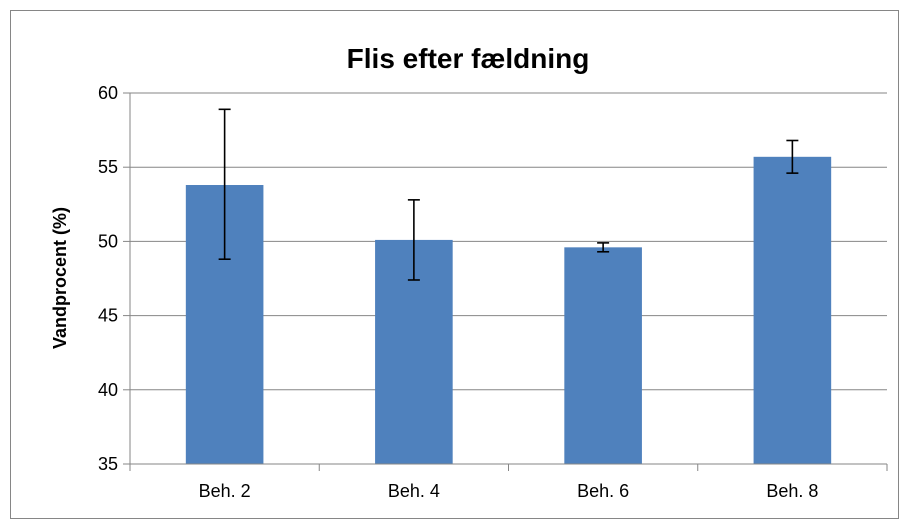  Describe the element at coordinates (509, 491) in the screenshot. I see `x-tick-labels: Beh. 2 Beh. 4 Beh. 6 Beh. 8` at that location.